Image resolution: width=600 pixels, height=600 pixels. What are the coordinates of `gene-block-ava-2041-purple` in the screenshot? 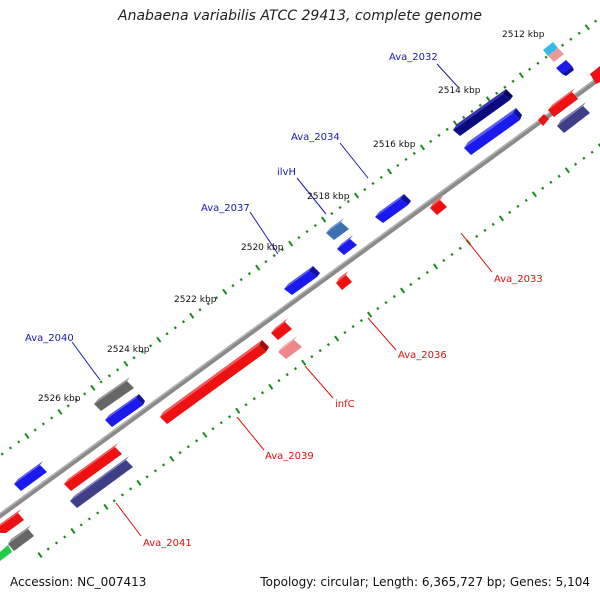 It's located at (101, 482).